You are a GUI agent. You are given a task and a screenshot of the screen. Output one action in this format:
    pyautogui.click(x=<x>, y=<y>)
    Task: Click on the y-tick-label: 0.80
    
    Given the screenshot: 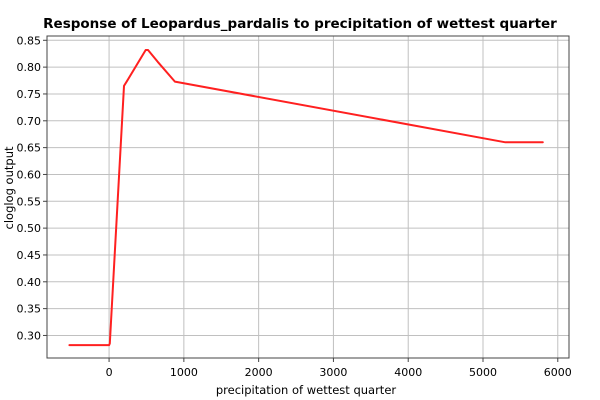 What is the action you would take?
    pyautogui.click(x=29, y=67)
    